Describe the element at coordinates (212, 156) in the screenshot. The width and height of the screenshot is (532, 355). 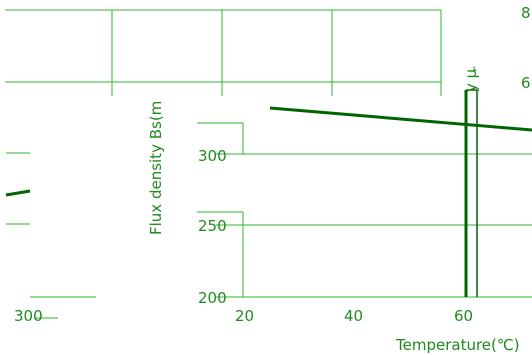
I see `y-tick-label-300: 300` at that location.